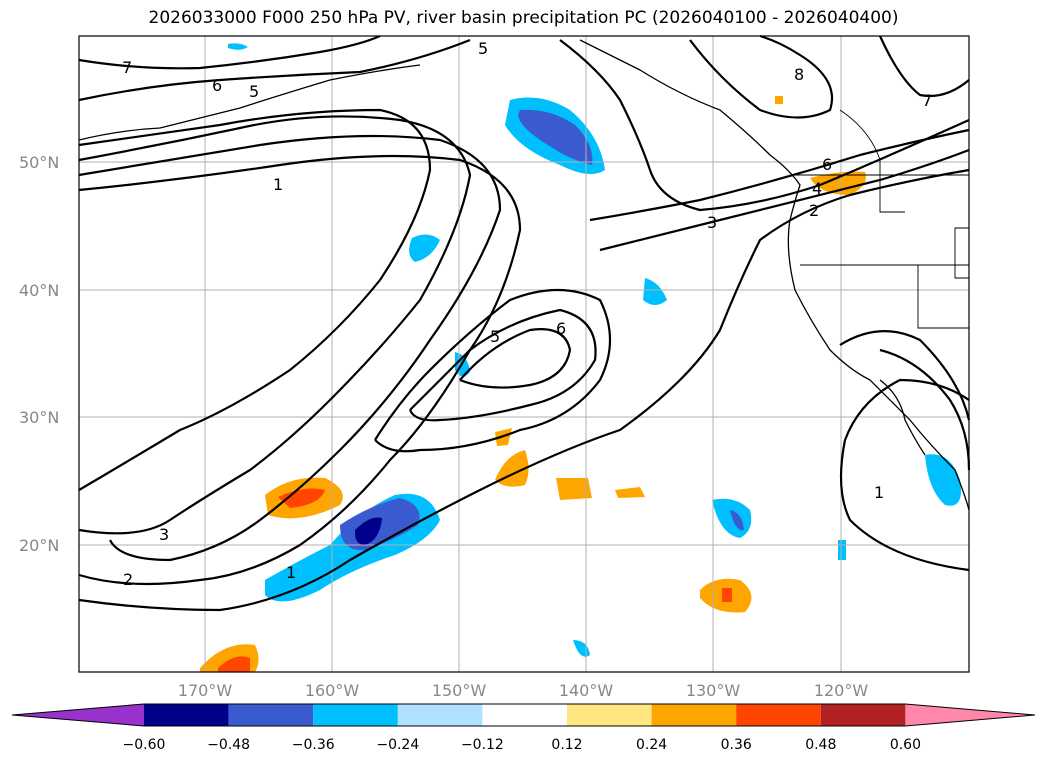  What do you see at coordinates (332, 690) in the screenshot?
I see `lon-label: 160°W` at bounding box center [332, 690].